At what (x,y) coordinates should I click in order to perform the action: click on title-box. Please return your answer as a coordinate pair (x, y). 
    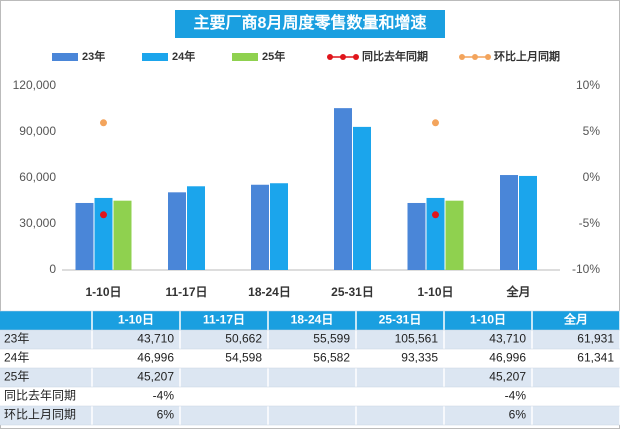
    Looking at the image, I should click on (310, 24).